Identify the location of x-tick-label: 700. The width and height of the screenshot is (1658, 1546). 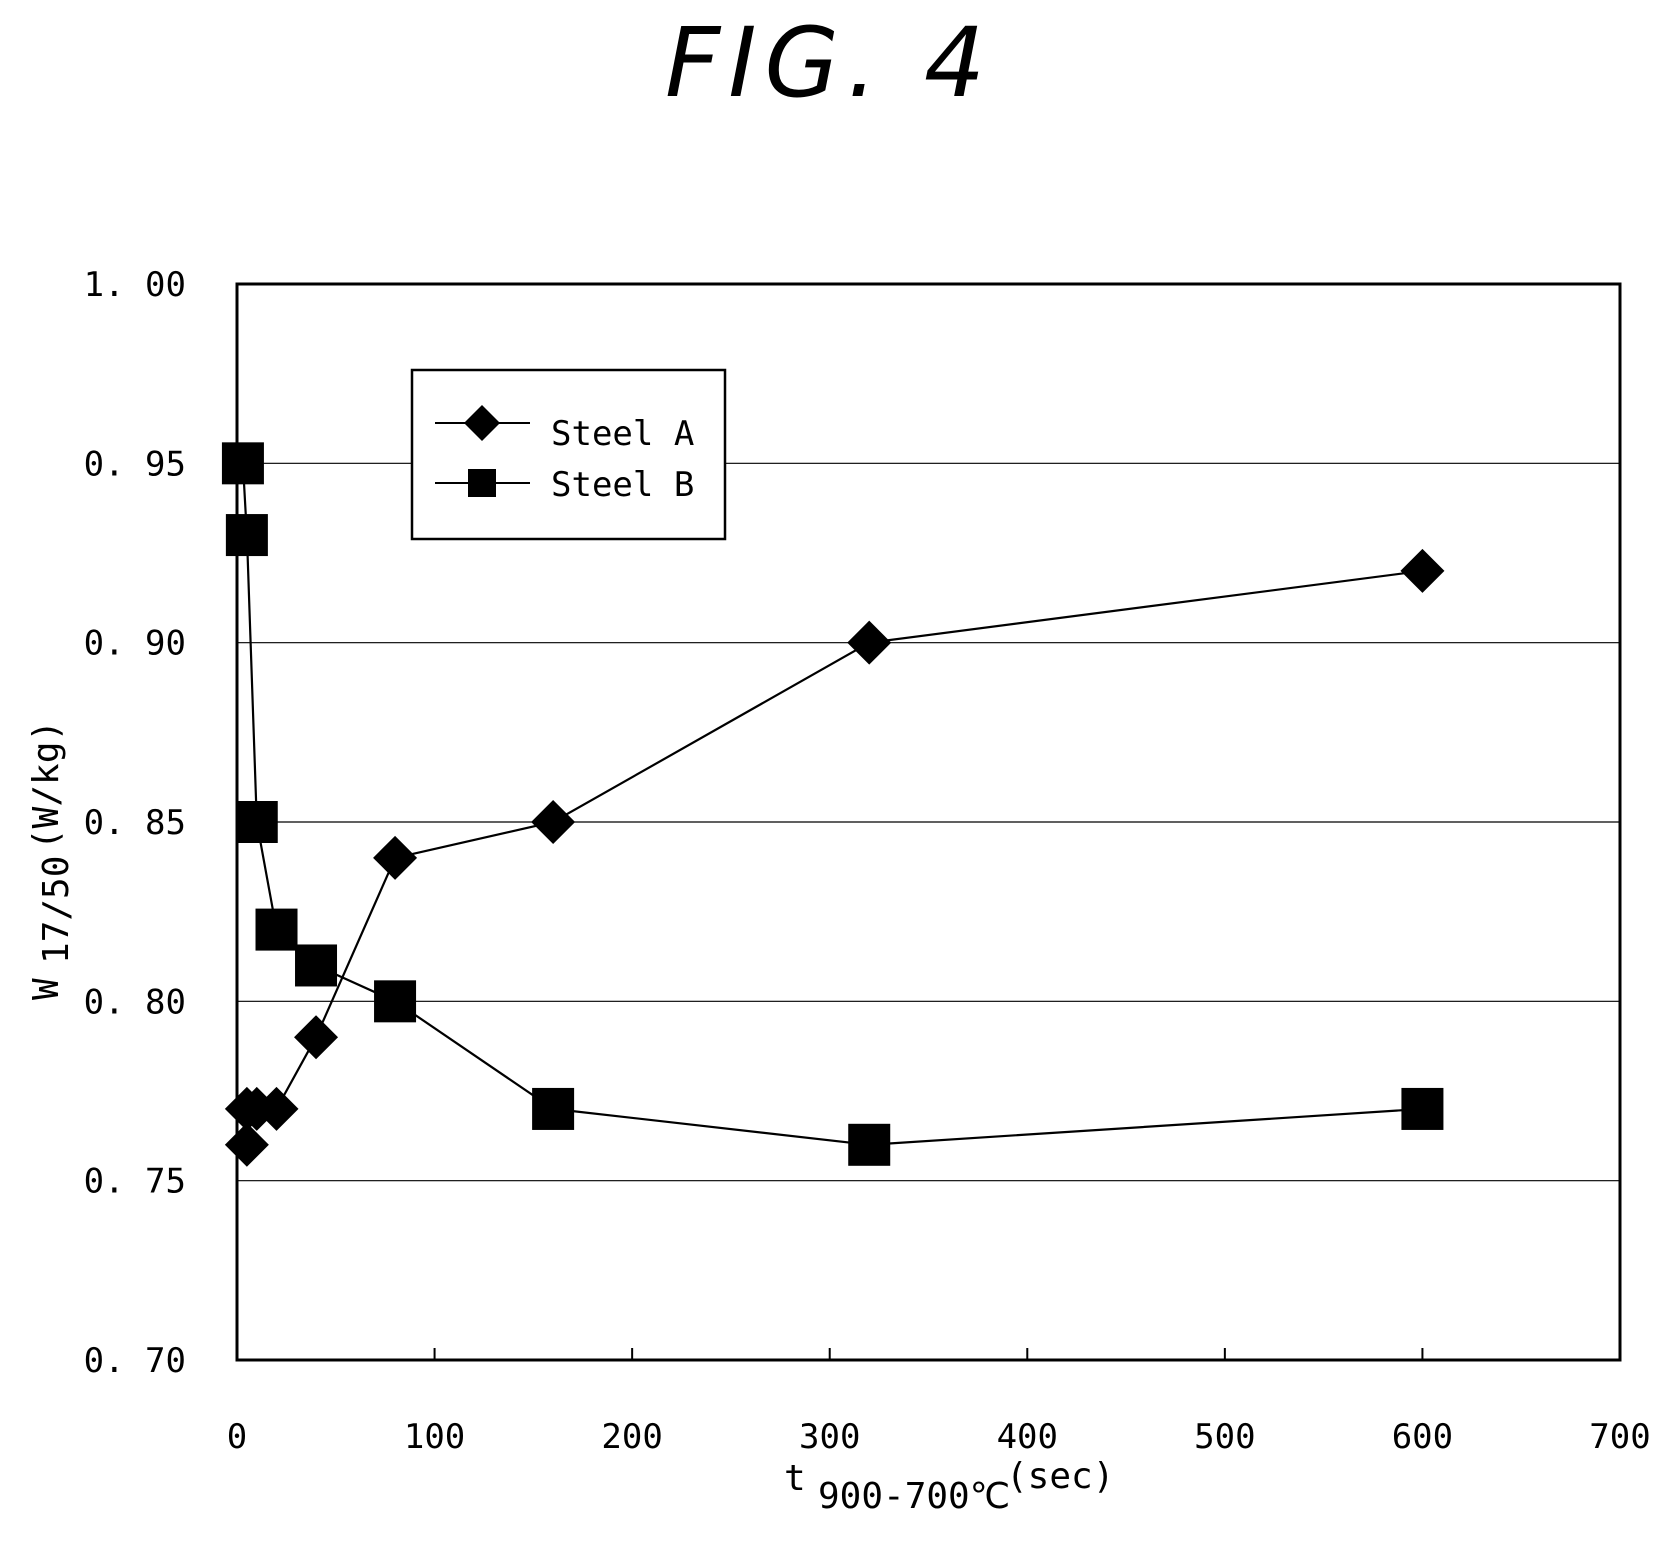
(1619, 1437).